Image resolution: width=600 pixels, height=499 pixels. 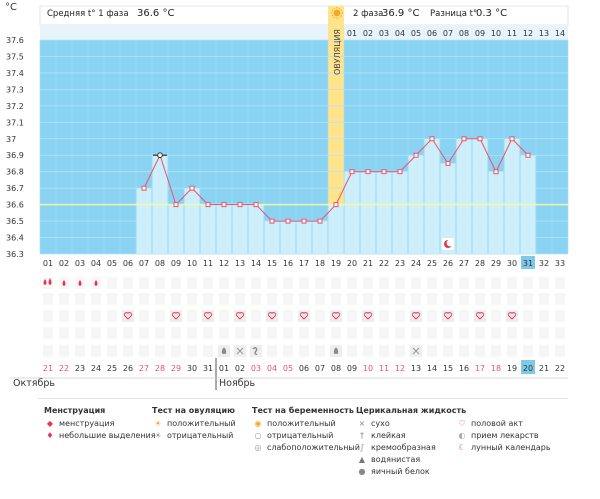 What do you see at coordinates (303, 410) in the screenshot?
I see `legend-group-title: Тест на беременность` at bounding box center [303, 410].